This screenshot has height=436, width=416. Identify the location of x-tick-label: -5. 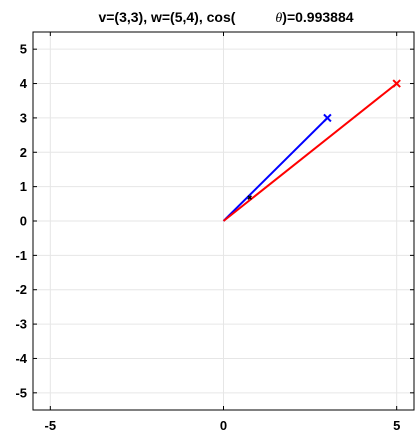
(51, 425).